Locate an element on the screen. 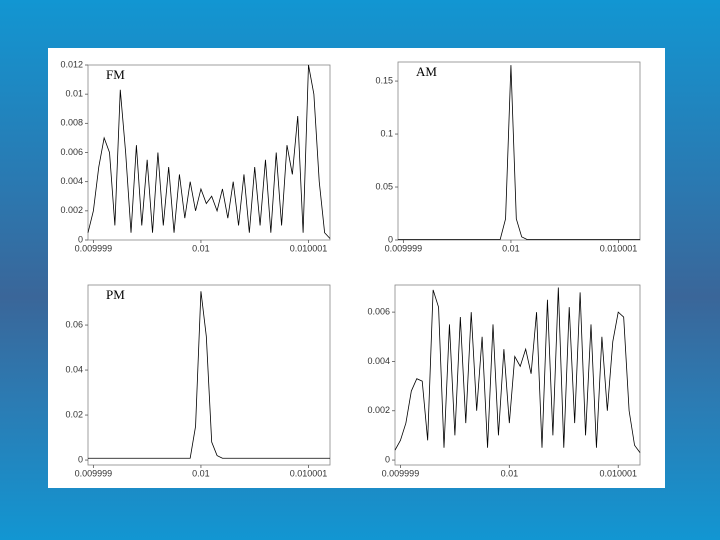 The height and width of the screenshot is (540, 720). y-tick-label: 0.15 is located at coordinates (384, 80).